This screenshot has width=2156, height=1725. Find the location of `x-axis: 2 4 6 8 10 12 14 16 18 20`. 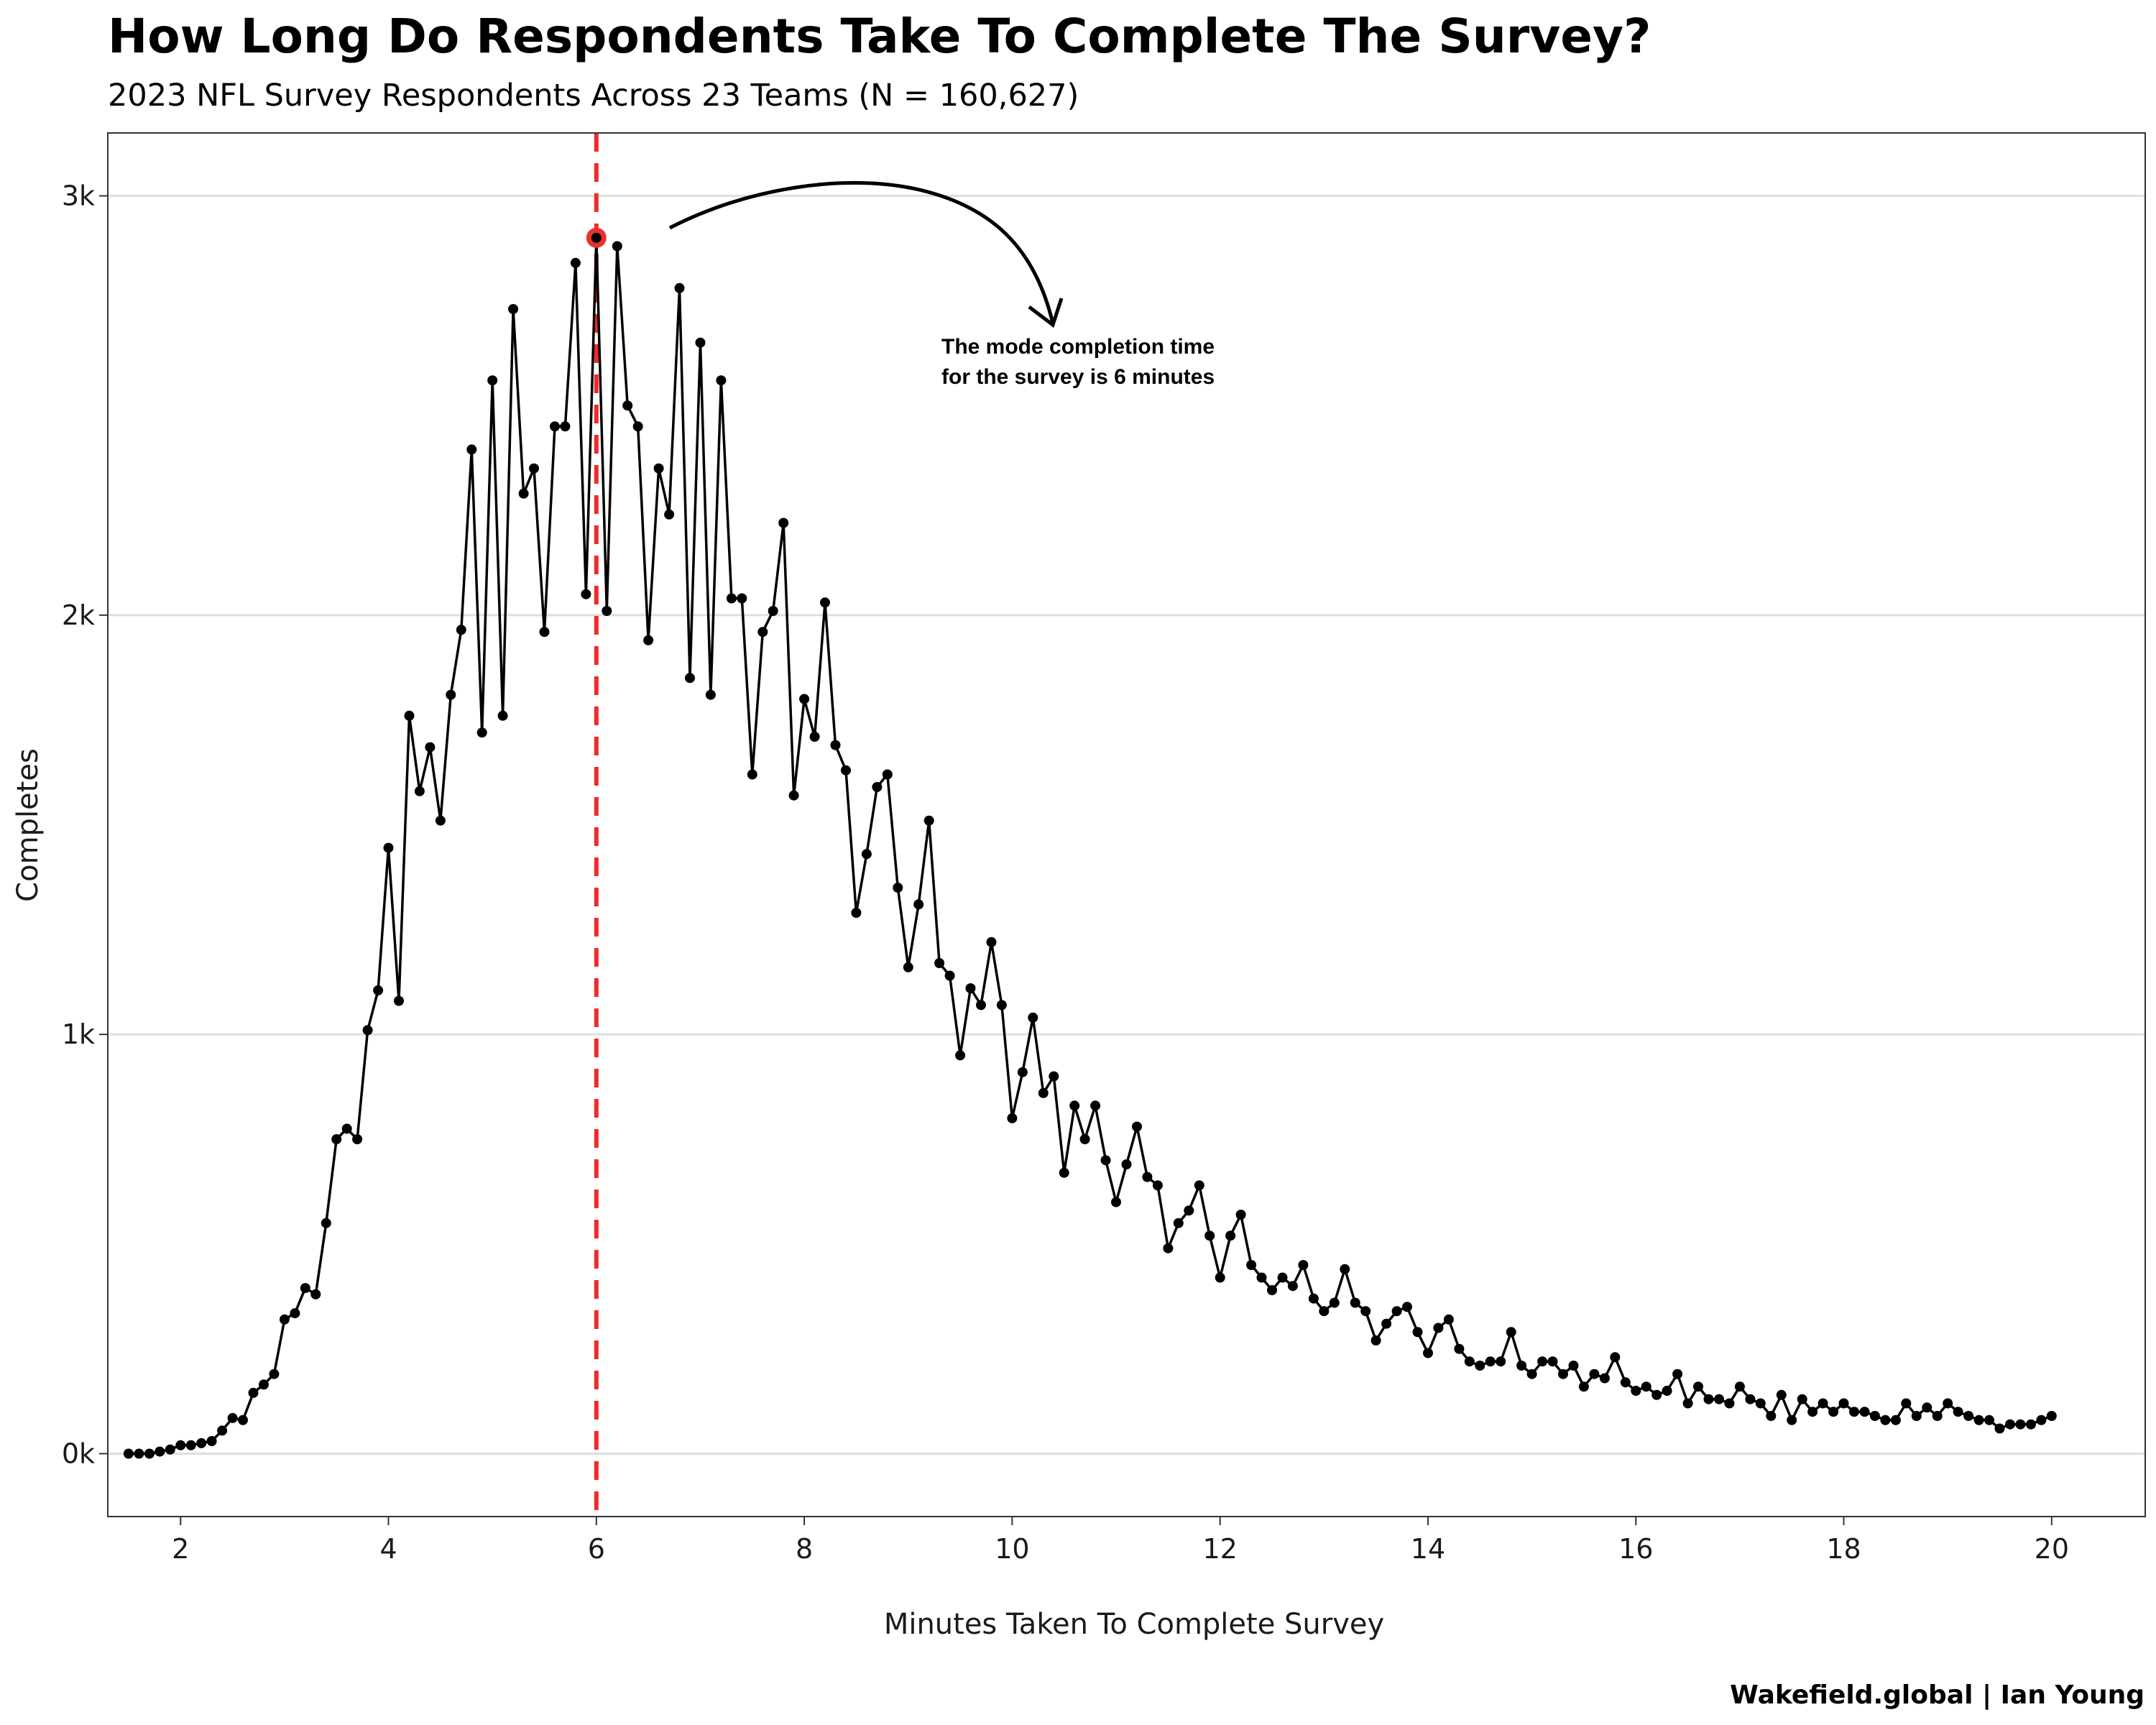

x-axis: 2 4 6 8 10 12 14 16 18 20 is located at coordinates (1120, 1541).